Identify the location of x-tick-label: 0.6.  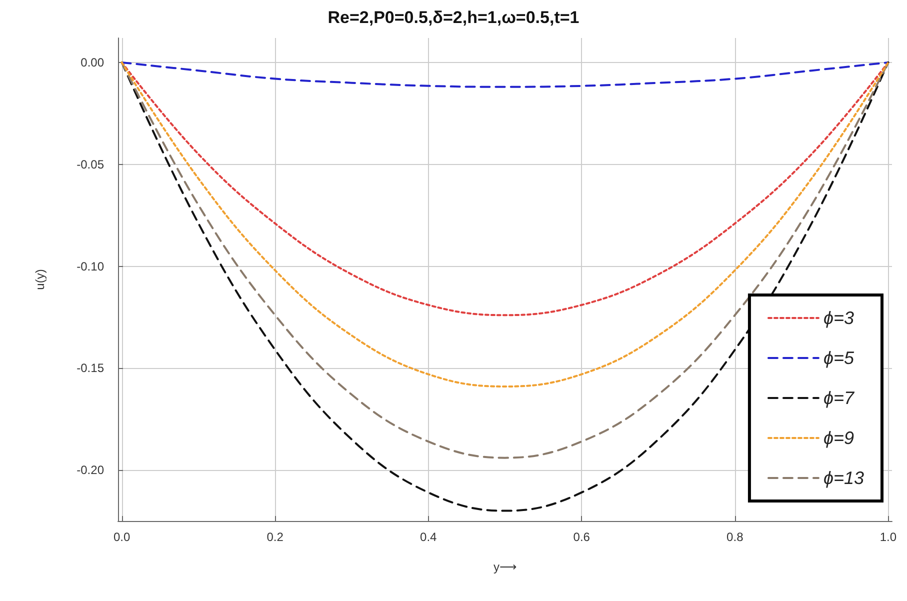
(581, 537).